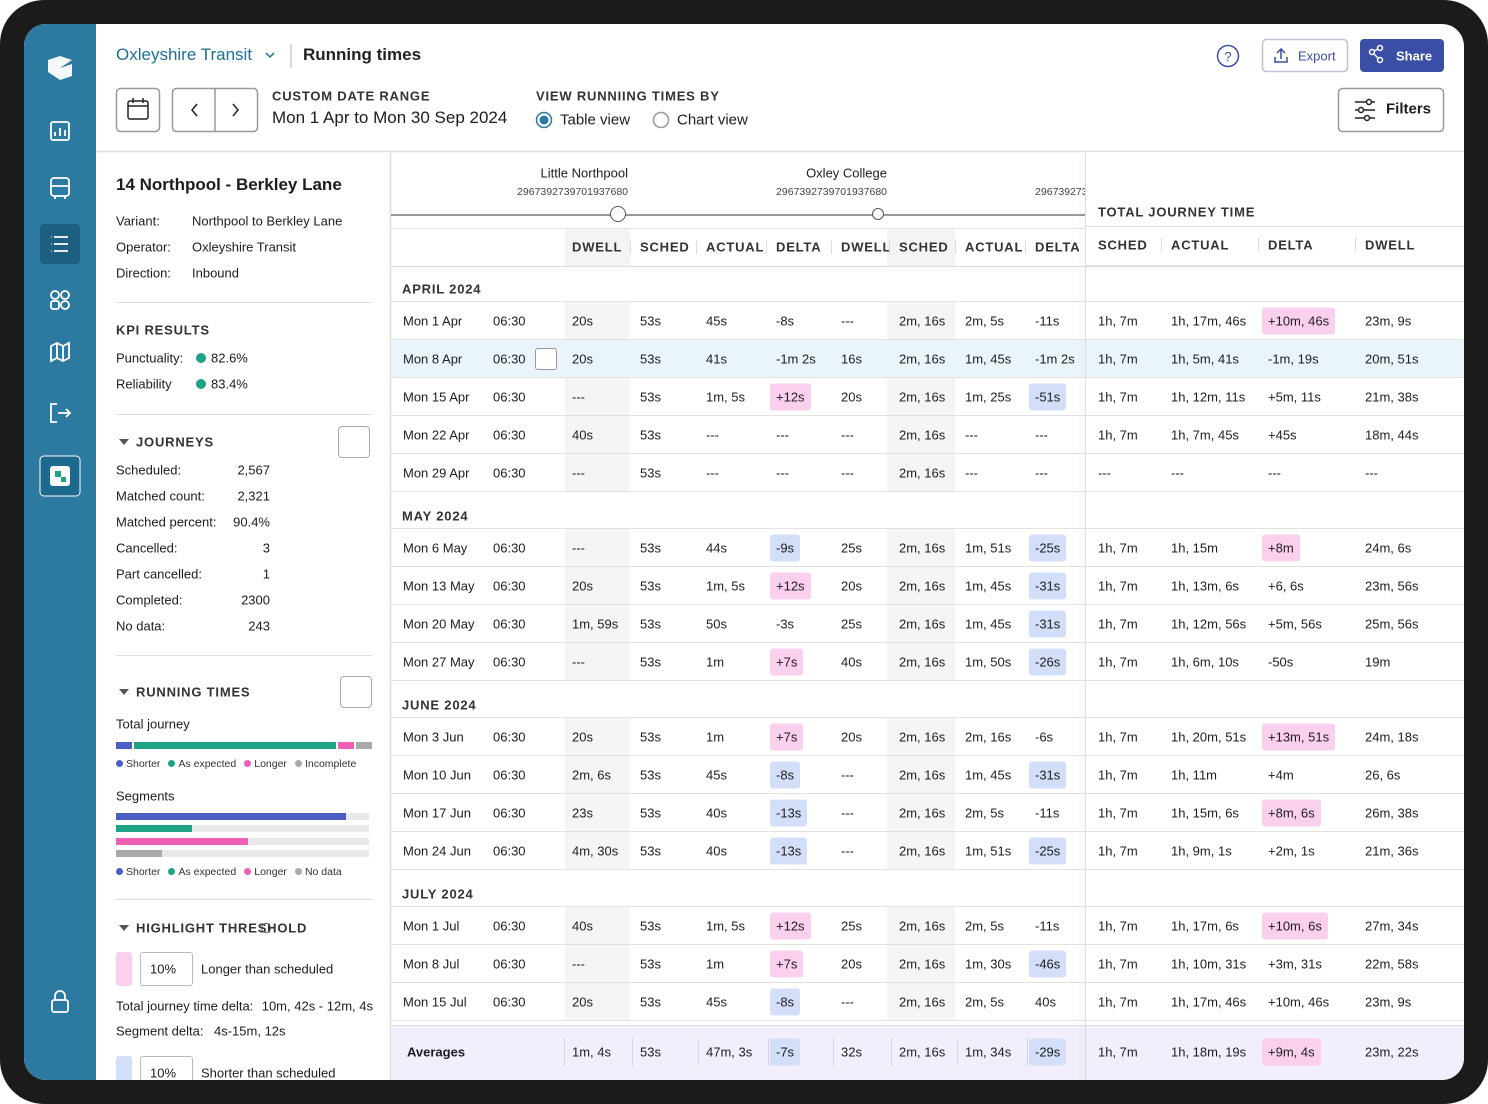 The height and width of the screenshot is (1104, 1488). I want to click on row-date: Mon 20 May, so click(439, 624).